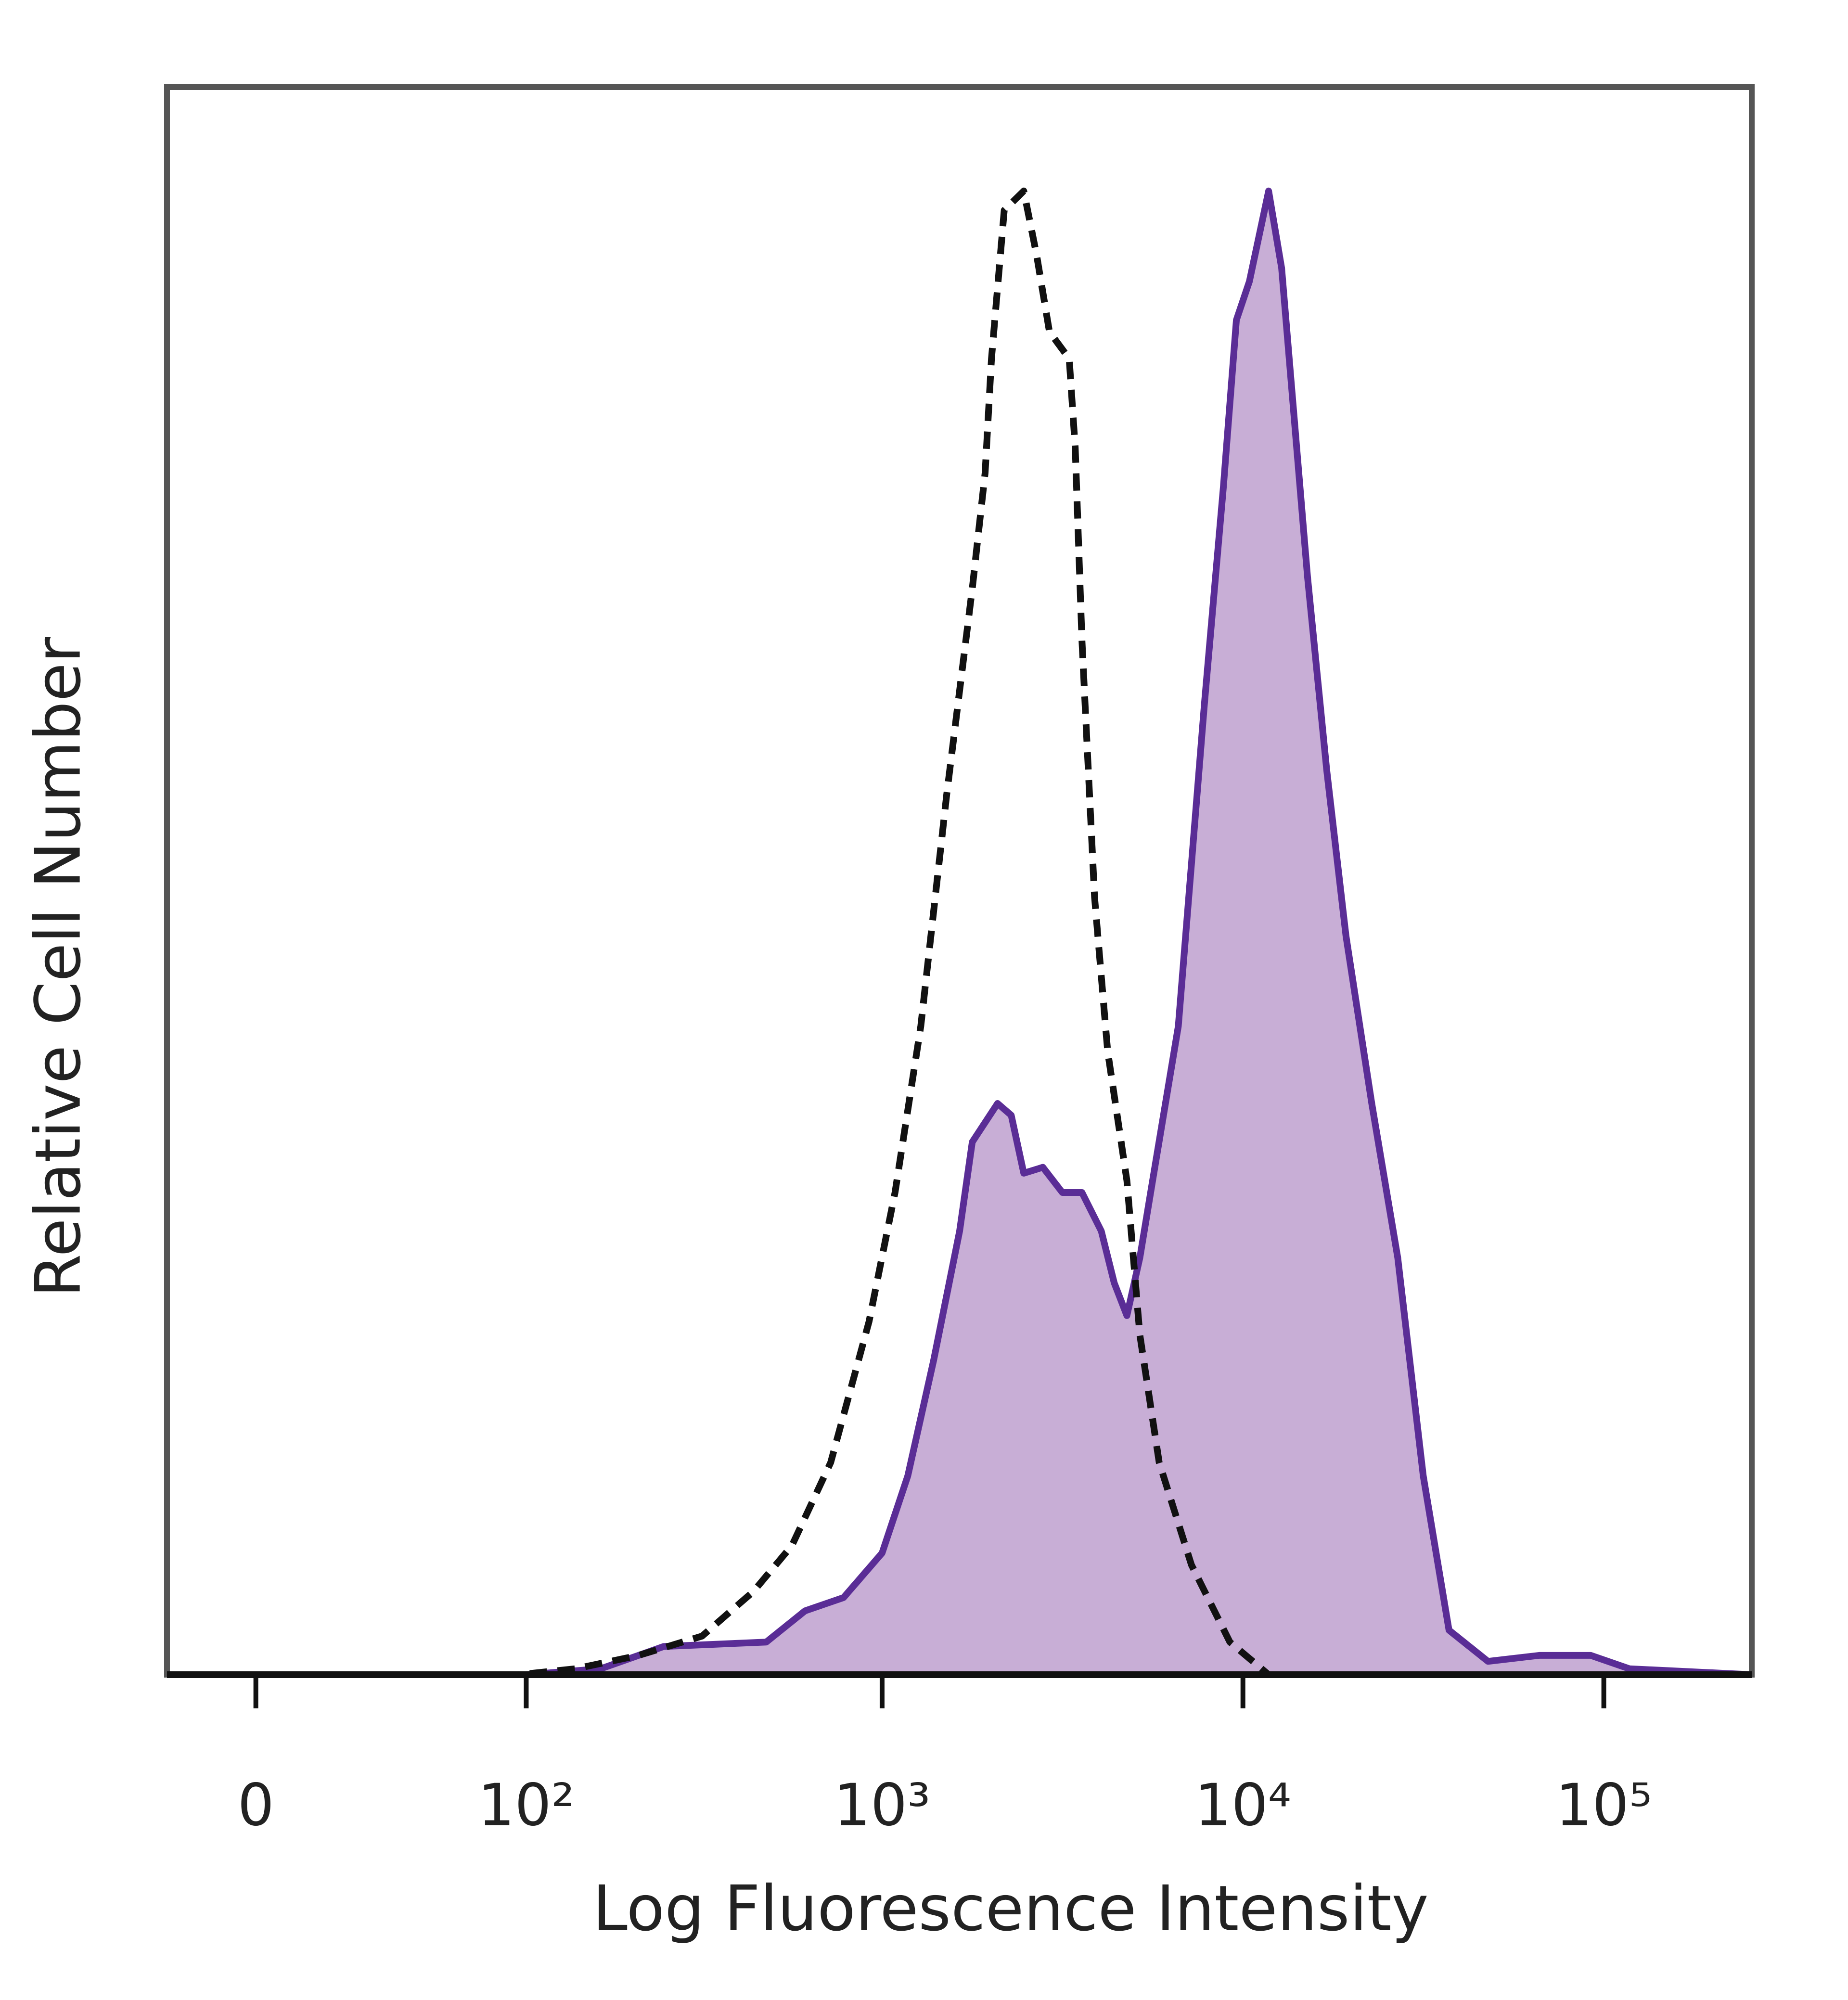 The width and height of the screenshot is (1848, 2000). Describe the element at coordinates (1242, 1805) in the screenshot. I see `x-tick-label: 10⁴` at that location.